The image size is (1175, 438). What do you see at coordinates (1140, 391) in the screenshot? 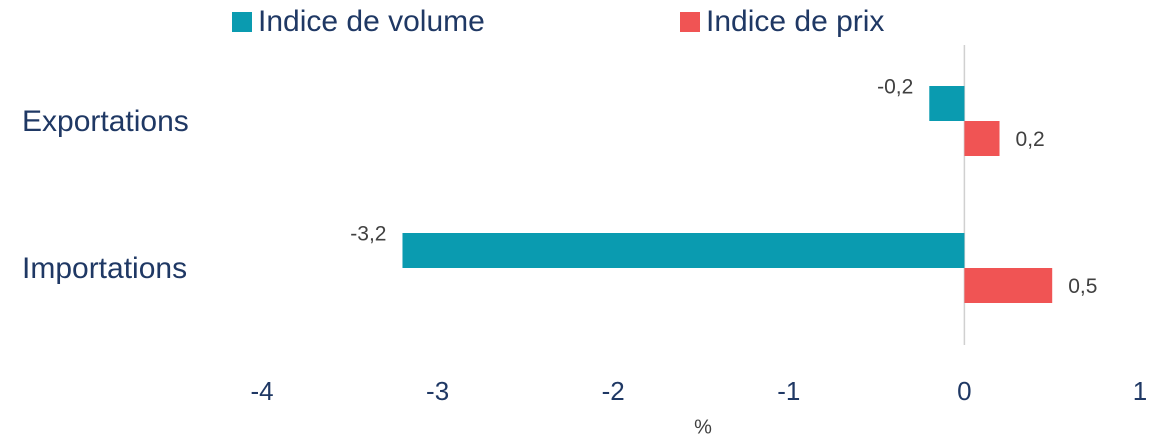
I see `x-tick-label: 1` at bounding box center [1140, 391].